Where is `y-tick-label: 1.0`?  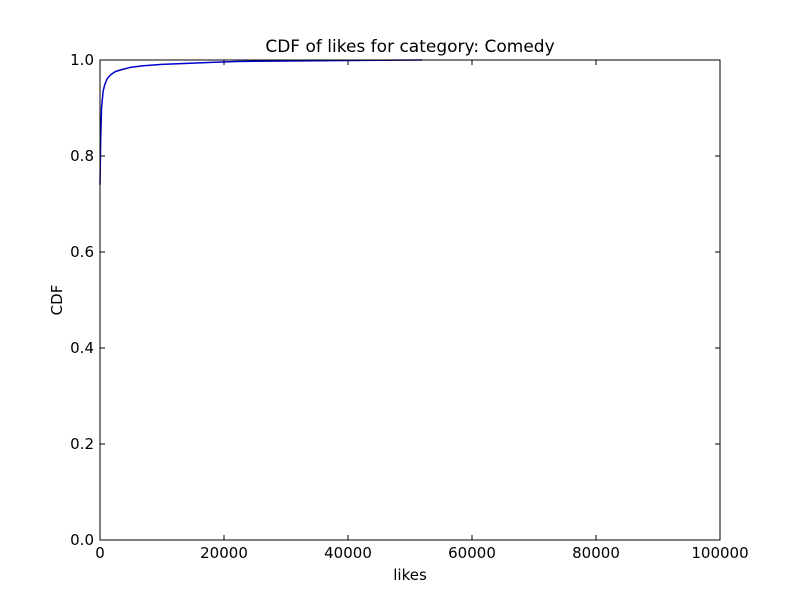
y-tick-label: 1.0 is located at coordinates (82, 60).